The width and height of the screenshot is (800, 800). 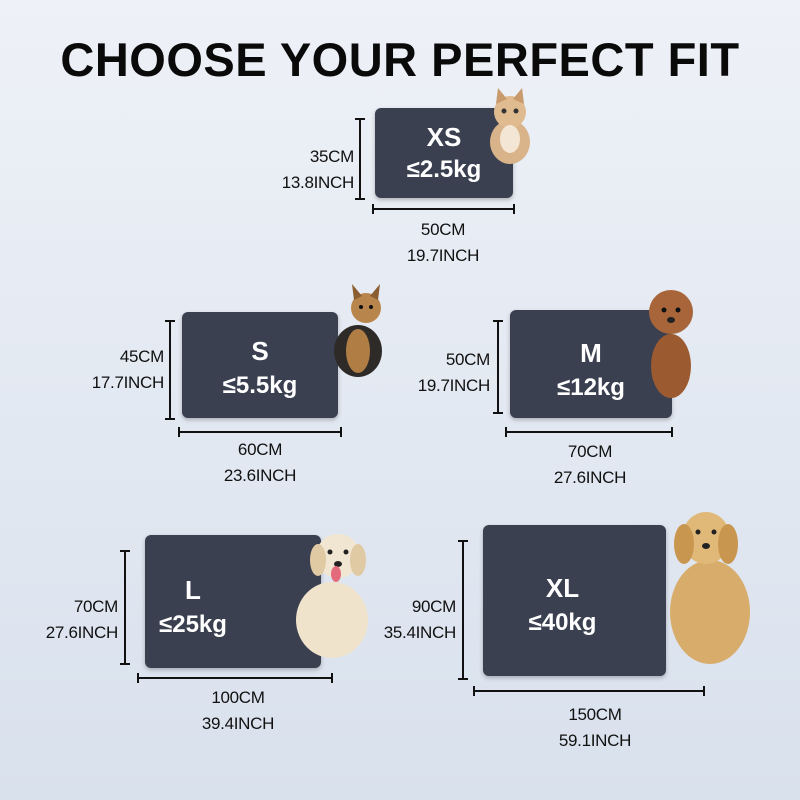 What do you see at coordinates (510, 126) in the screenshot?
I see `kitten-icon` at bounding box center [510, 126].